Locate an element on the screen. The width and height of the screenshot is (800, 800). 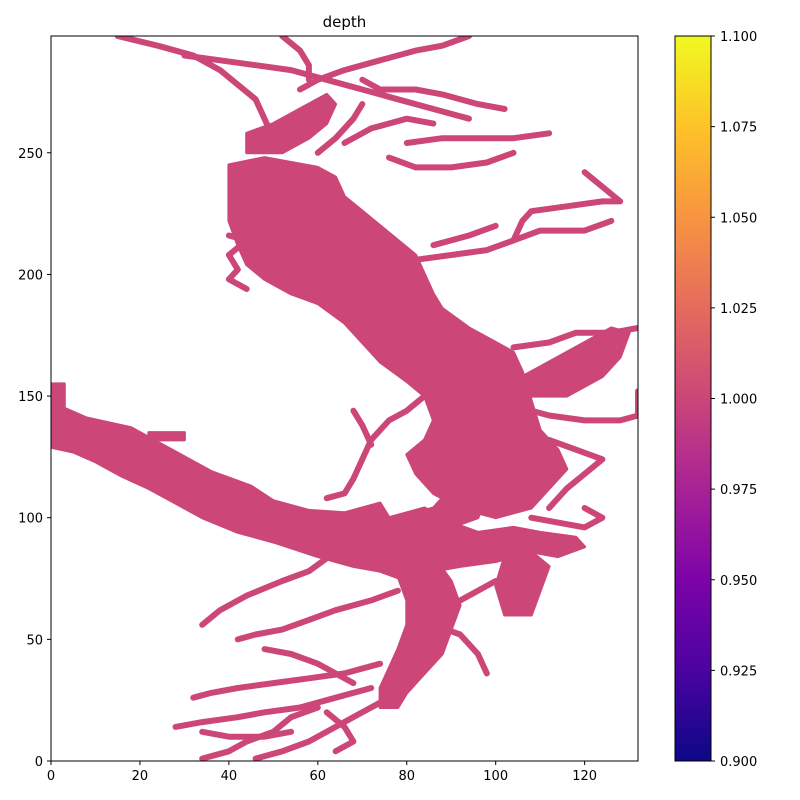
x-tick-label: 20 is located at coordinates (140, 776).